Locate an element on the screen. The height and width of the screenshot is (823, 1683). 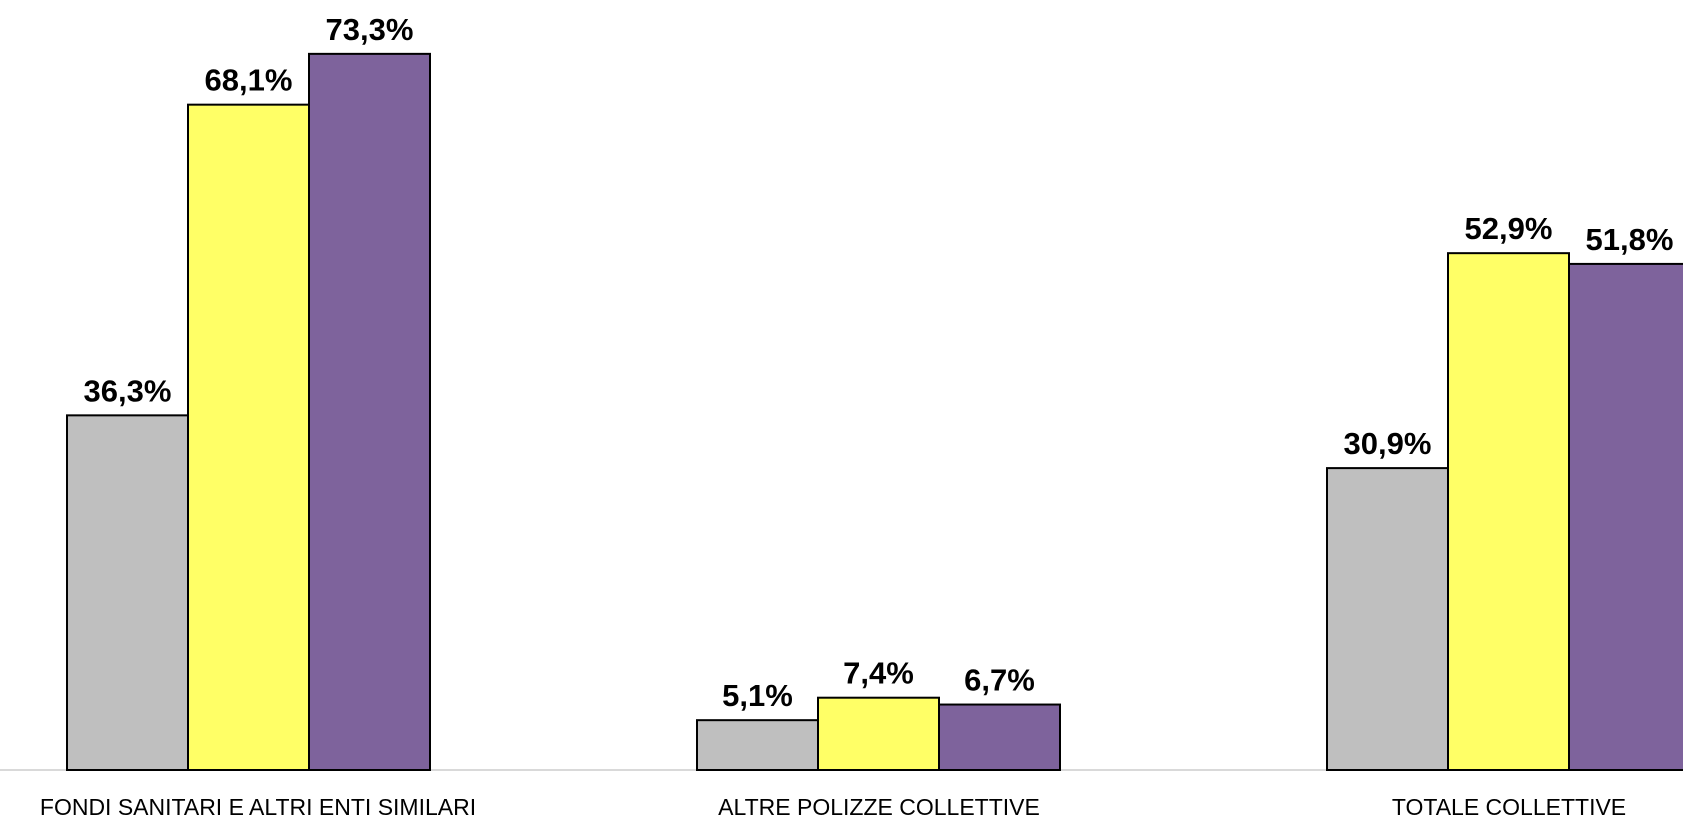
bar-value-label: 36,3% is located at coordinates (128, 390).